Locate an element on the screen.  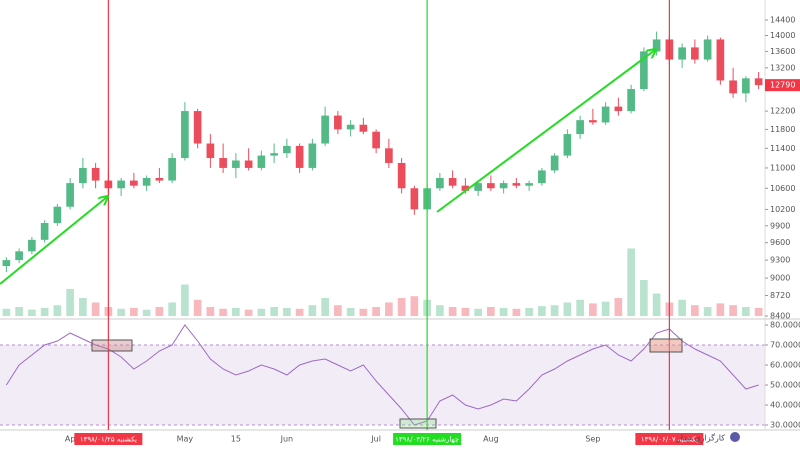
y-tick-label: 9000 is located at coordinates (780, 278).